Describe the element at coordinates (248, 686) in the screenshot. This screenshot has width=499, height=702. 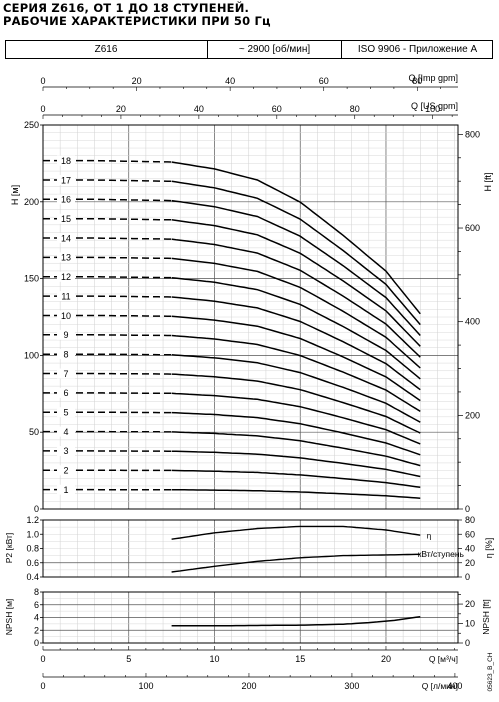
I see `bottom-axis-tick-label: 200` at that location.